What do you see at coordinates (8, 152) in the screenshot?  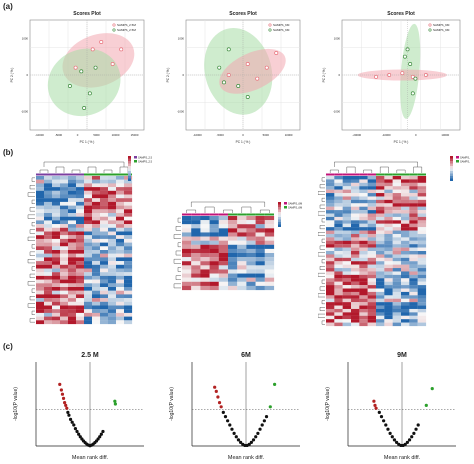 I see `panel-label-b: (b)` at bounding box center [8, 152].